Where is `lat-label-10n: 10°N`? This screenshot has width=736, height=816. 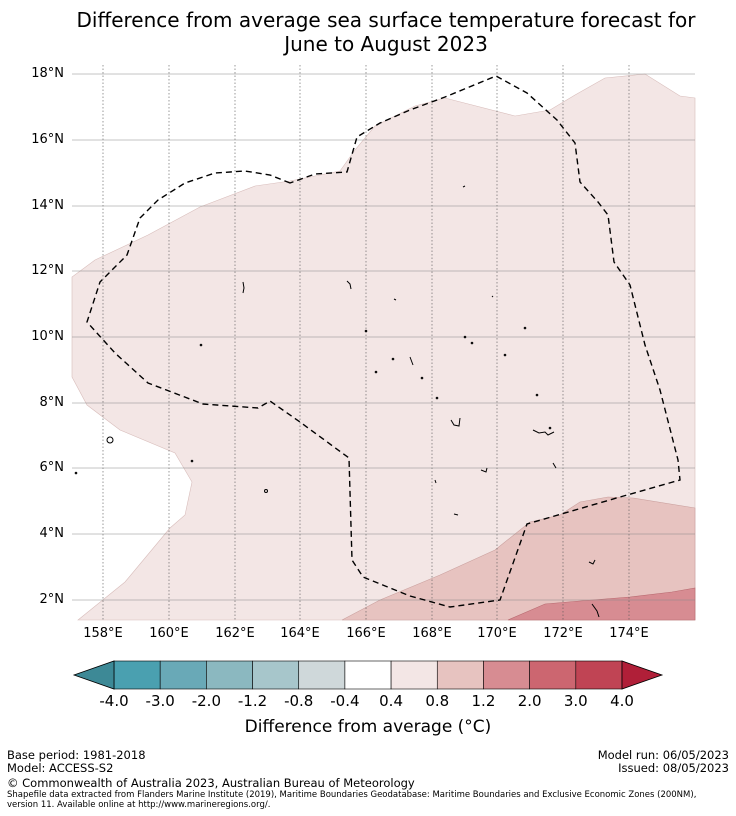 lat-label-10n: 10°N is located at coordinates (47, 336).